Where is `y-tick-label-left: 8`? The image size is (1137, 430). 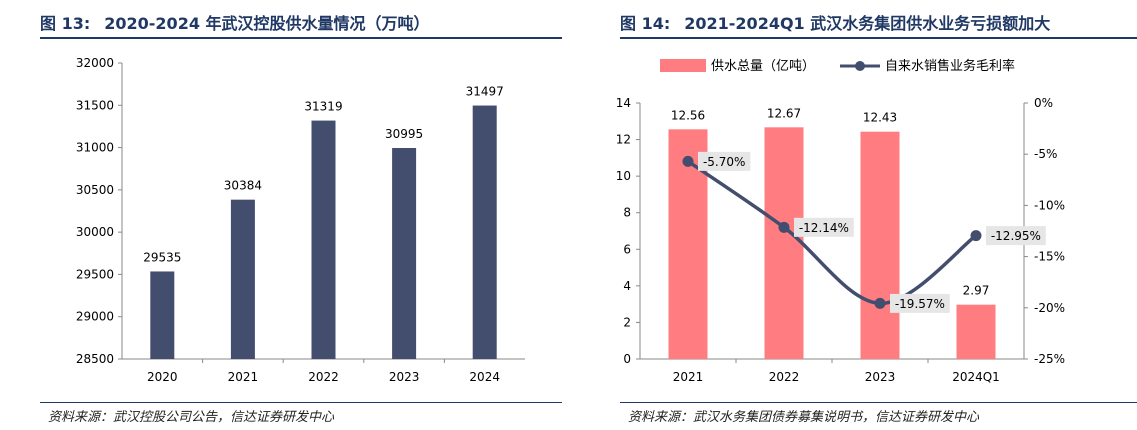
y-tick-label-left: 8 is located at coordinates (627, 213).